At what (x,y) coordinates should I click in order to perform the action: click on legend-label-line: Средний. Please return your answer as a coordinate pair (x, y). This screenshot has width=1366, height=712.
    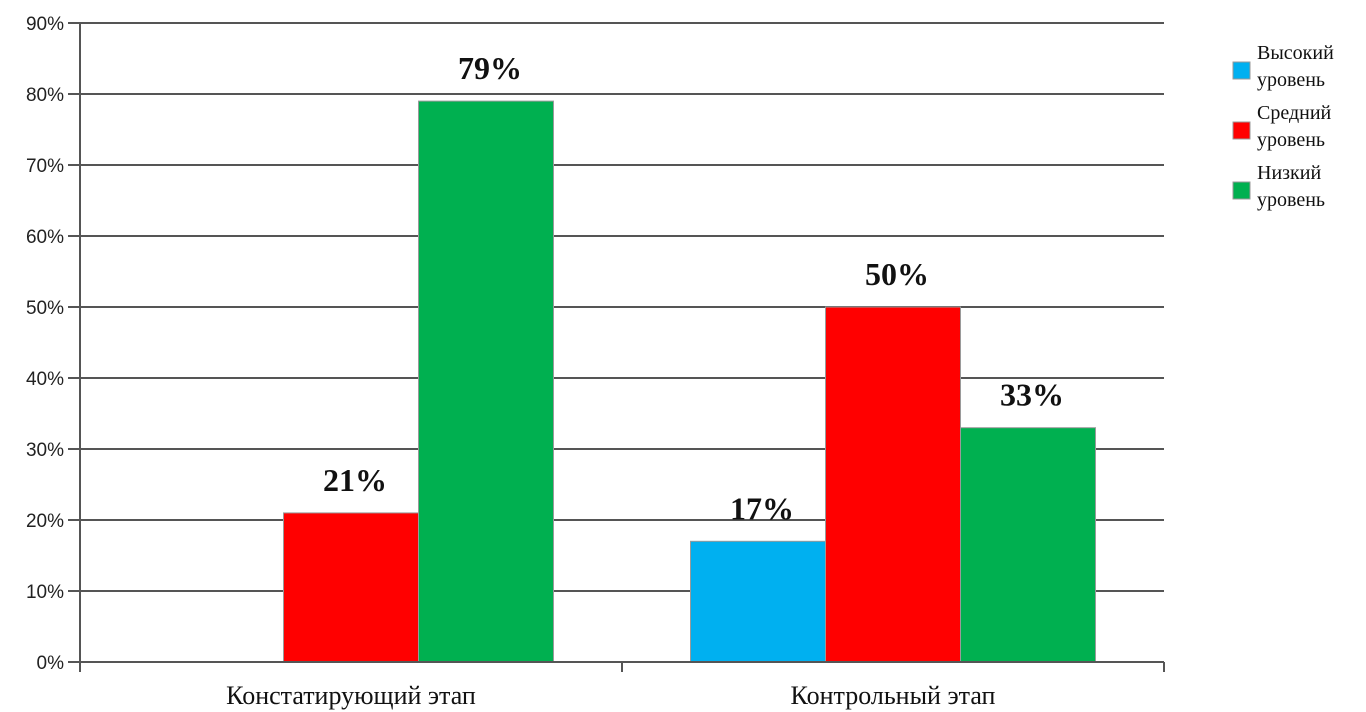
    Looking at the image, I should click on (1294, 113).